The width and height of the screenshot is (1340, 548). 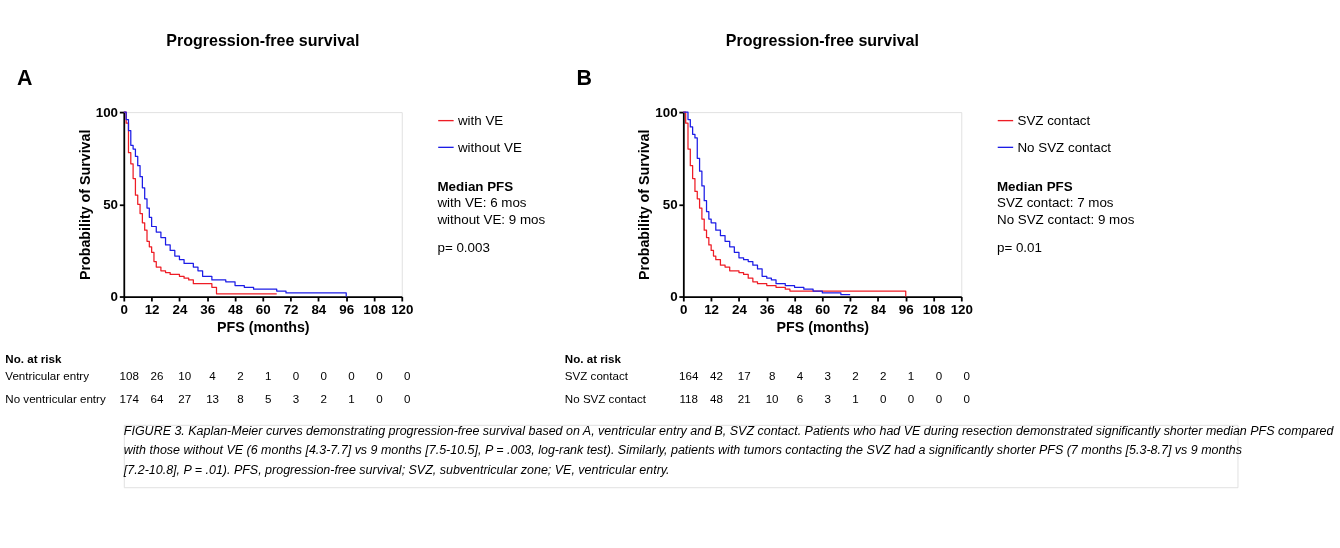 I want to click on text: with VE: 6 mos, so click(x=481, y=203).